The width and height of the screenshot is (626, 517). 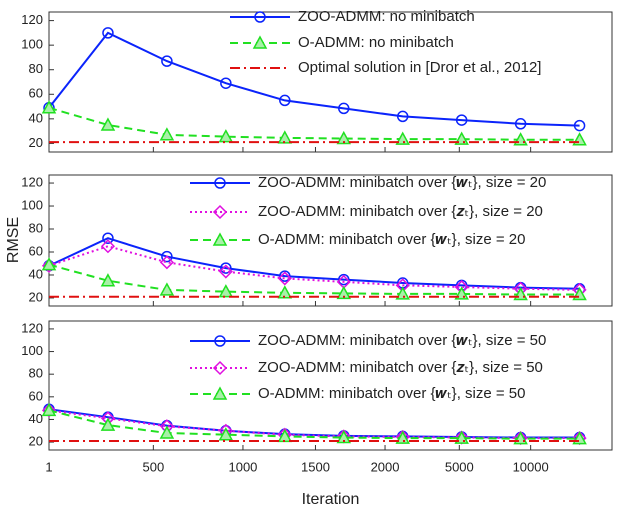 What do you see at coordinates (385, 466) in the screenshot?
I see `x-tick-label: 2000` at bounding box center [385, 466].